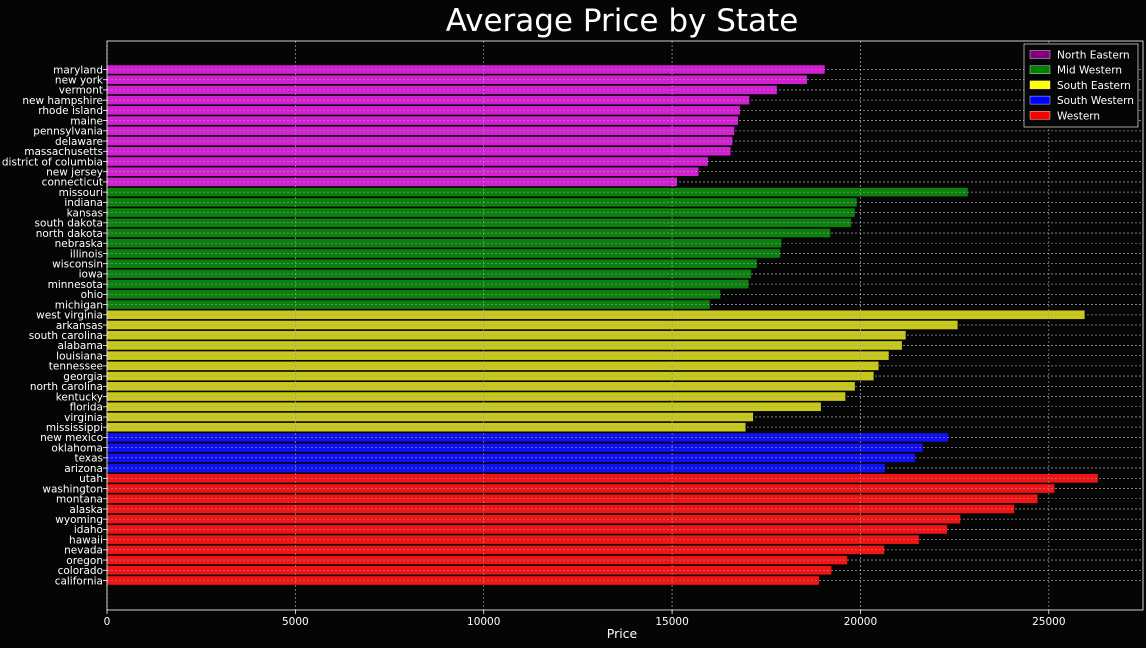  What do you see at coordinates (79, 500) in the screenshot?
I see `y-tick-label: montana` at bounding box center [79, 500].